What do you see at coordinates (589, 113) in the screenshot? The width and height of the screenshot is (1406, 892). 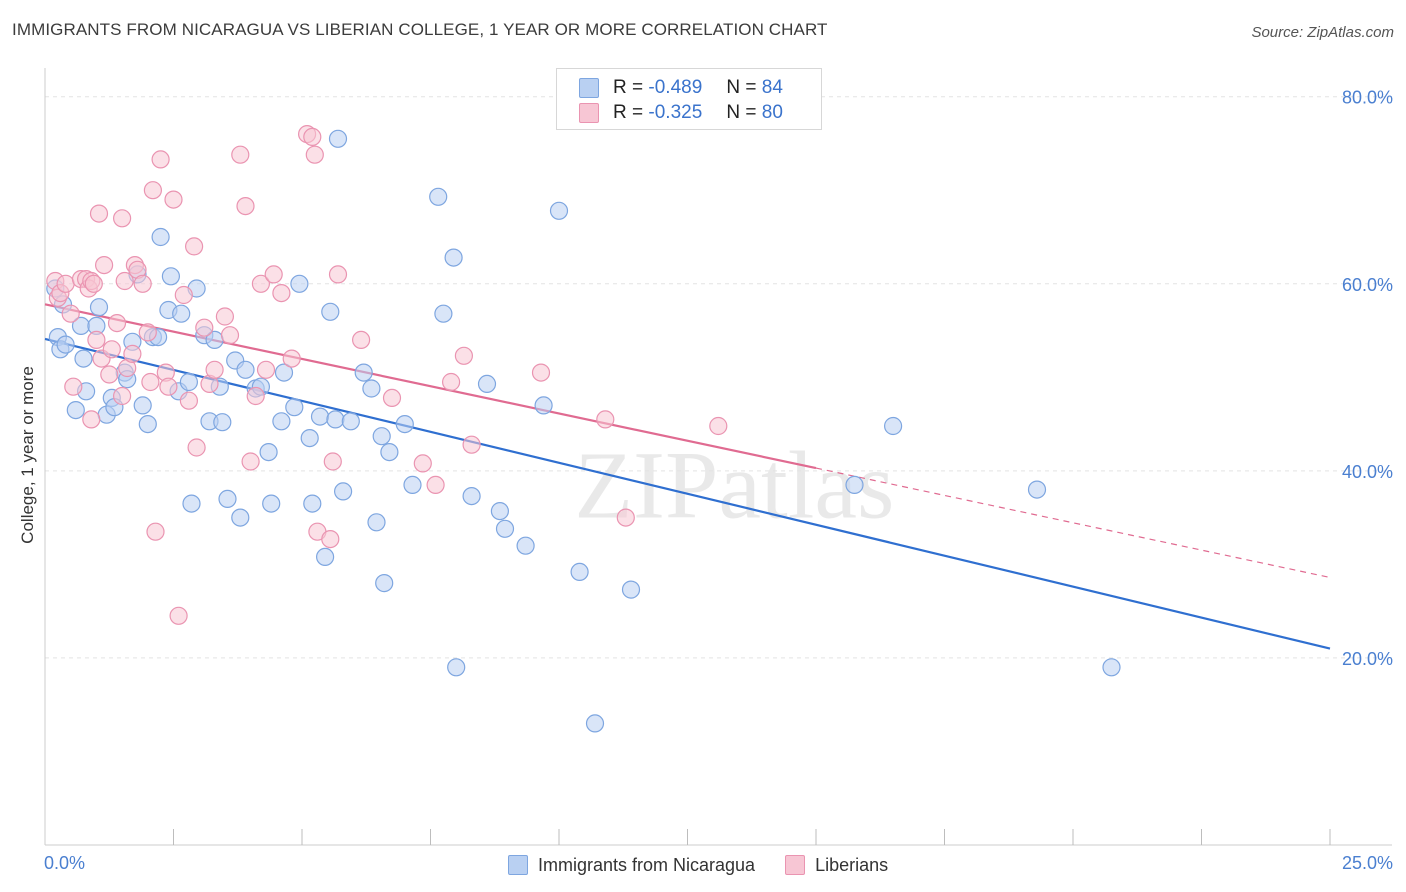 I see `legend-swatch-pink` at bounding box center [589, 113].